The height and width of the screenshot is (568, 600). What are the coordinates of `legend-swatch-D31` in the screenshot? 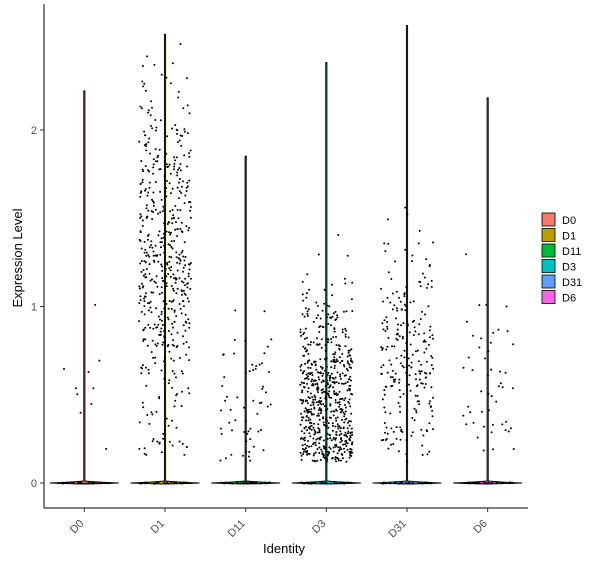 It's located at (548, 281).